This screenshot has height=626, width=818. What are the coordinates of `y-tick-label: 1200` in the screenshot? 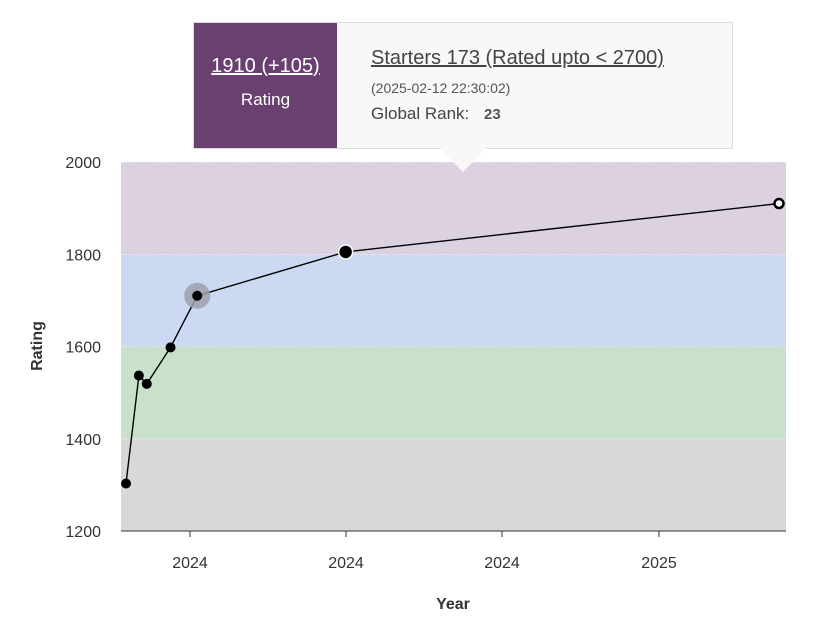 It's located at (83, 532).